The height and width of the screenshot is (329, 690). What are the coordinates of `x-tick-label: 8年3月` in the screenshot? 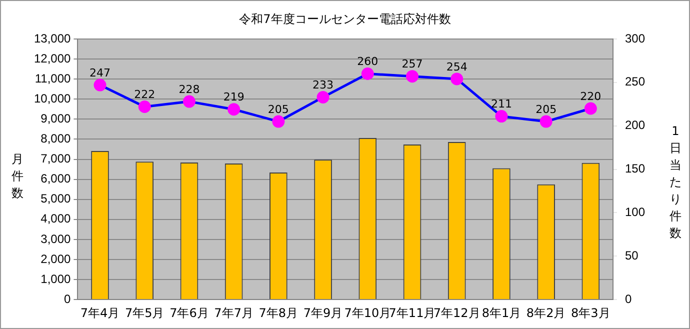 It's located at (590, 313).